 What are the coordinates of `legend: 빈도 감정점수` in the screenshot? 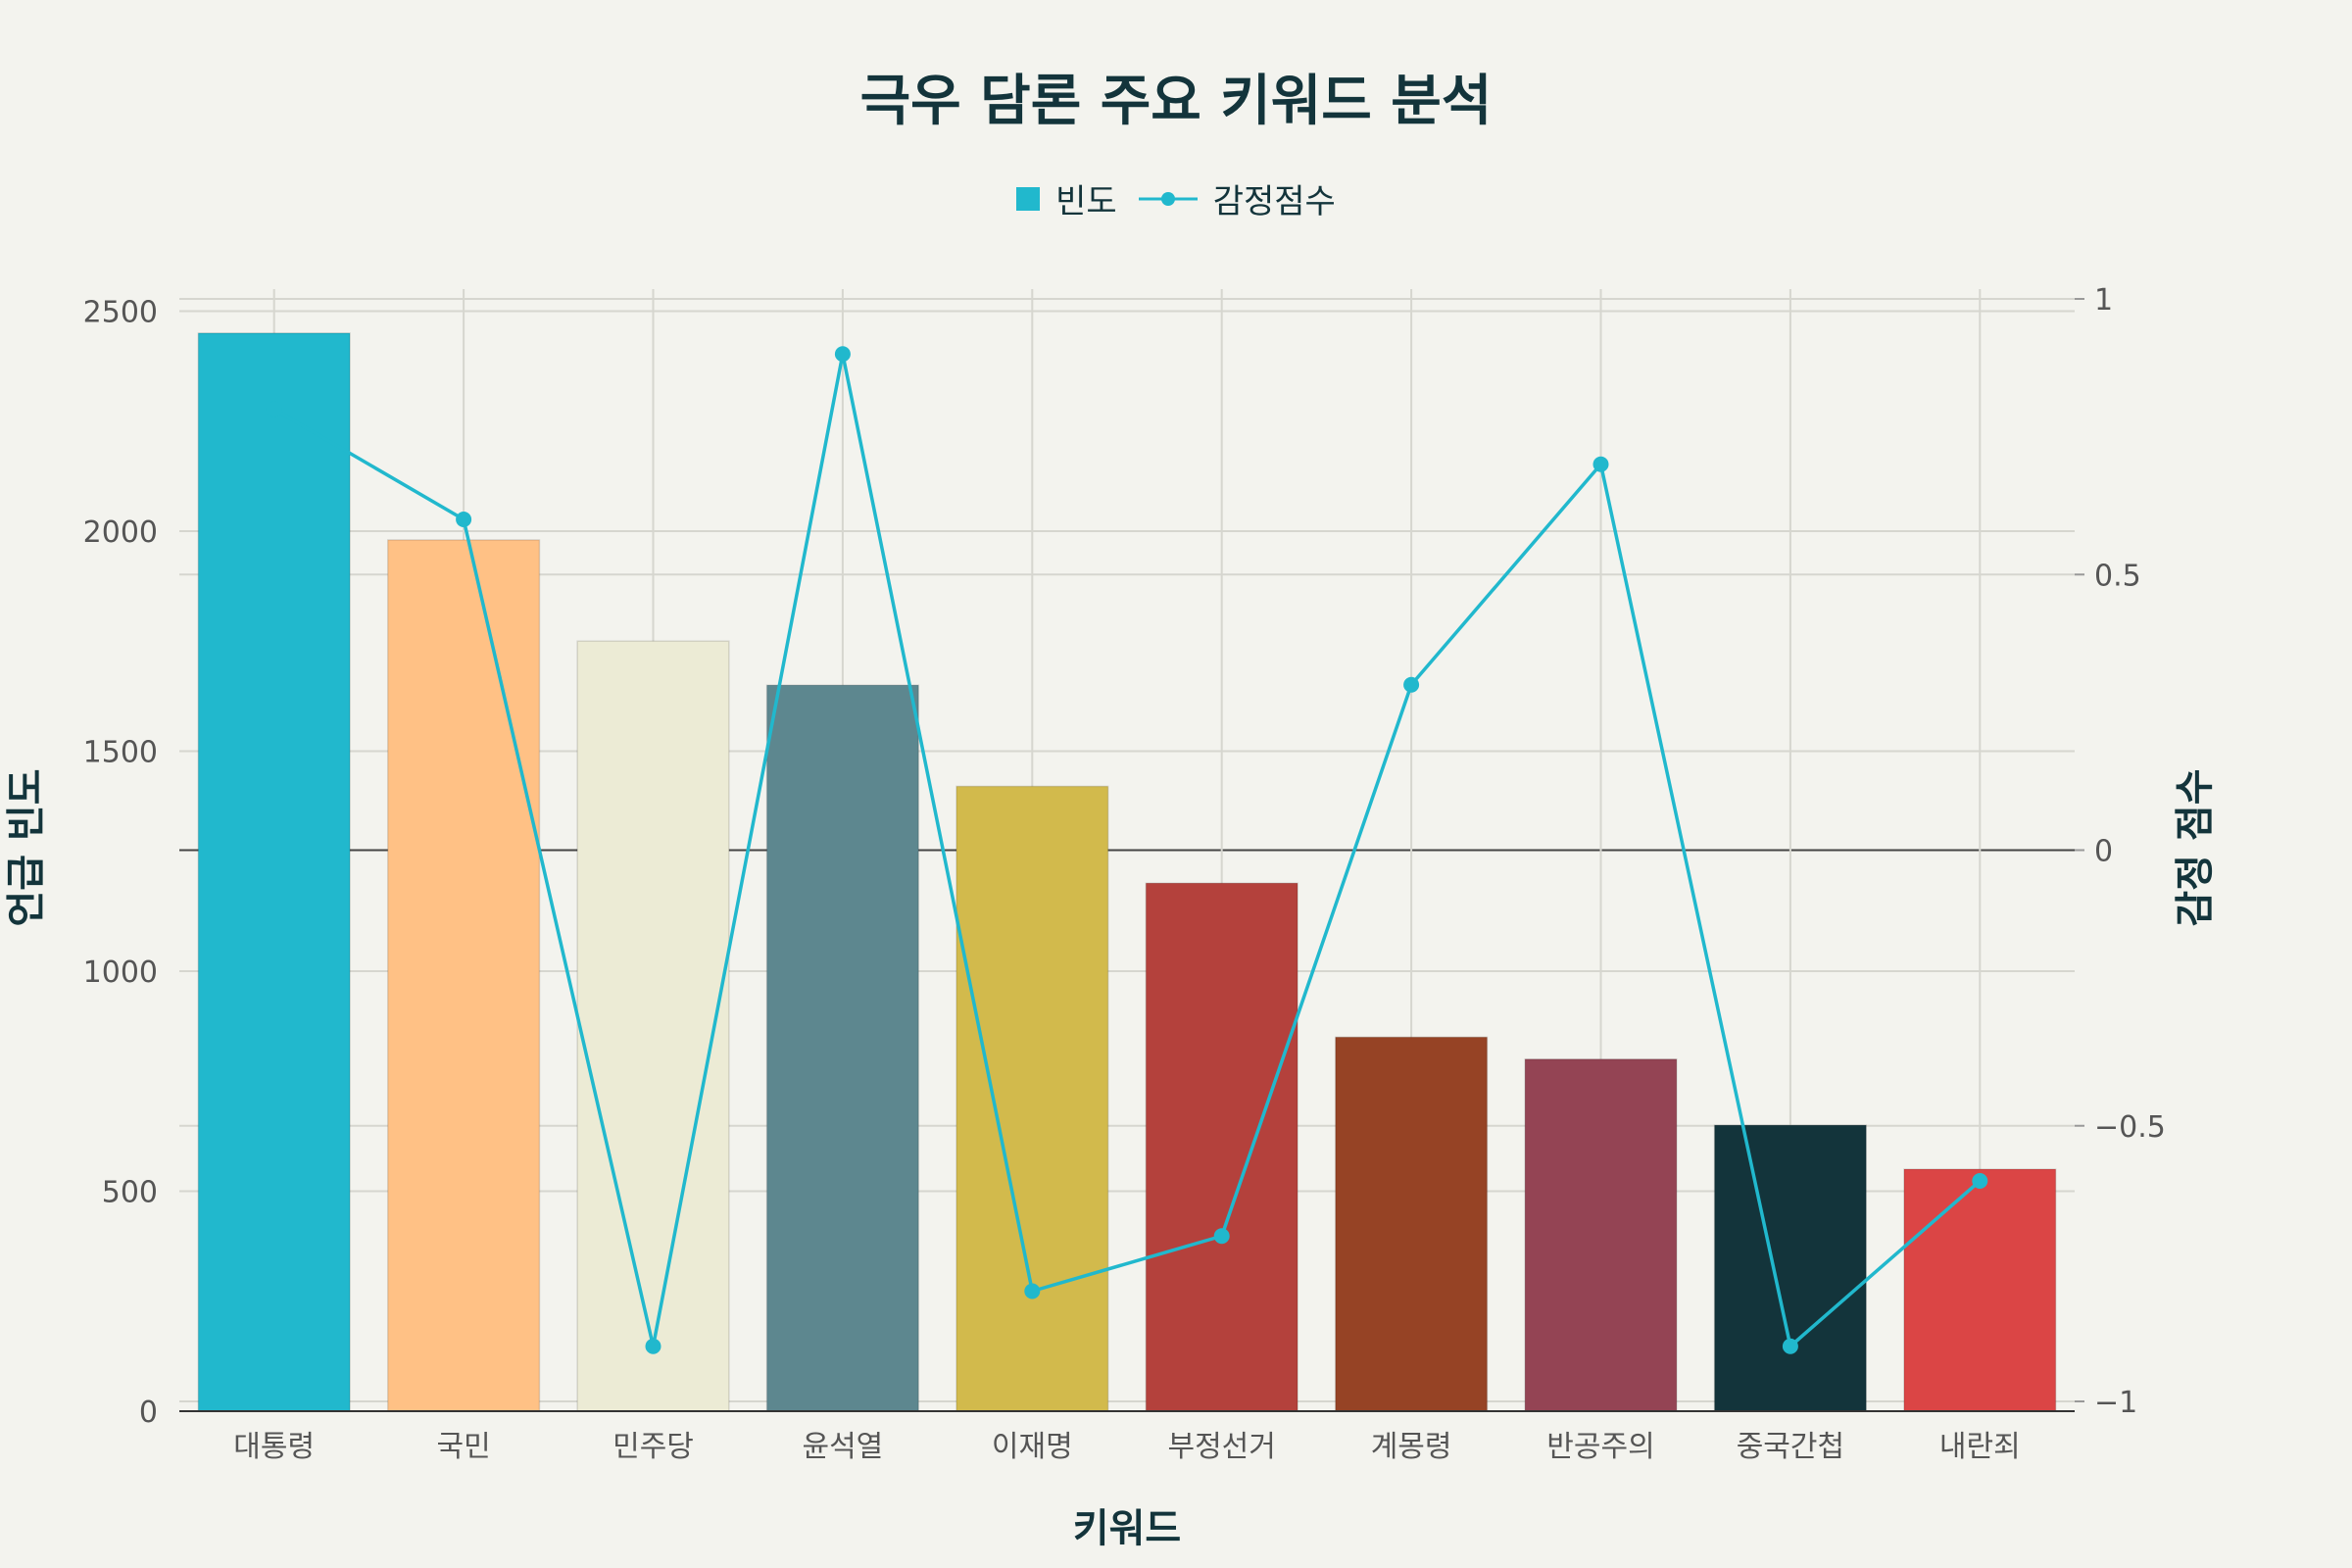 It's located at (1176, 198).